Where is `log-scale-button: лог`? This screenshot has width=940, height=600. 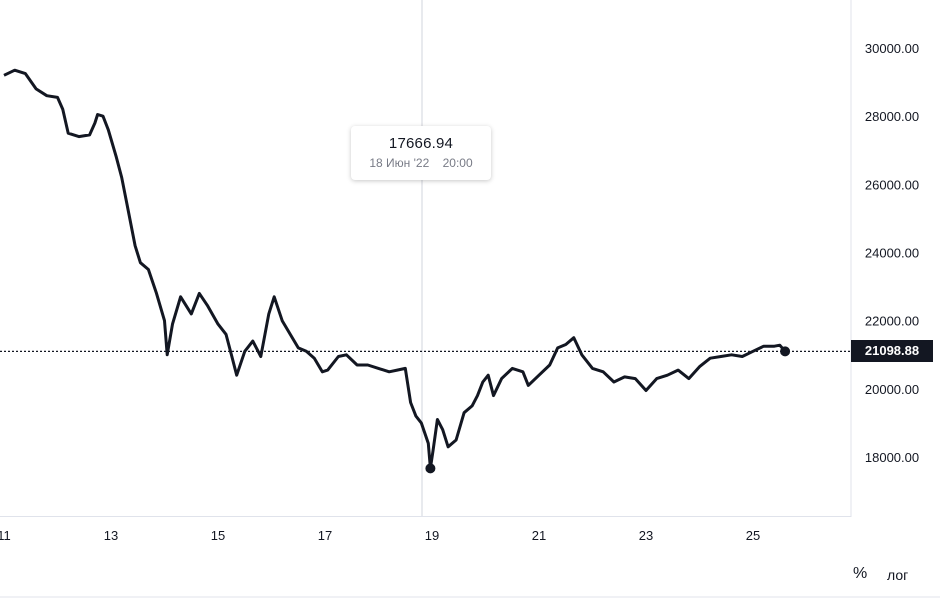 log-scale-button: лог is located at coordinates (898, 575).